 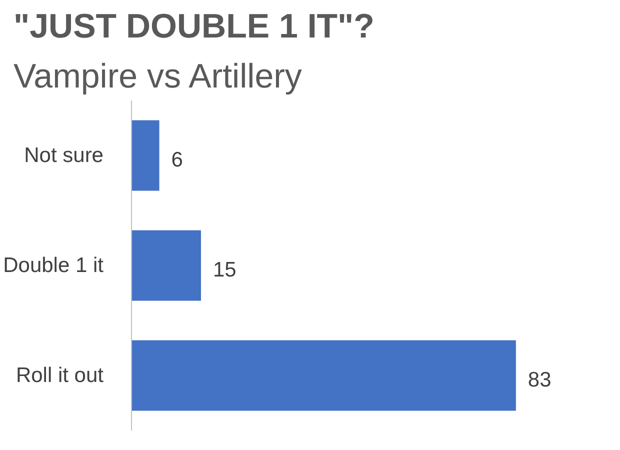 What do you see at coordinates (53, 265) in the screenshot?
I see `y-tick-label: Double 1 it` at bounding box center [53, 265].